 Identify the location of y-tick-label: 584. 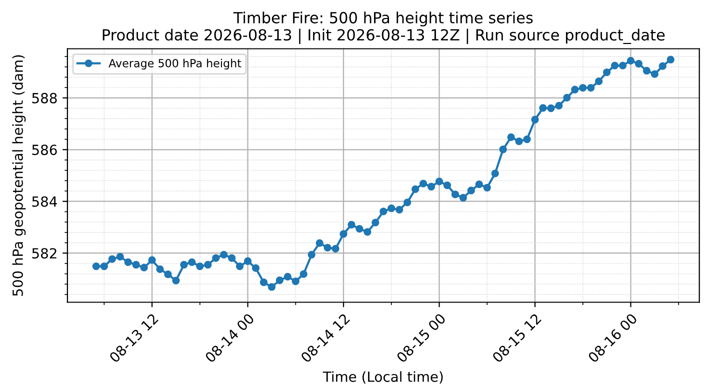
(44, 201).